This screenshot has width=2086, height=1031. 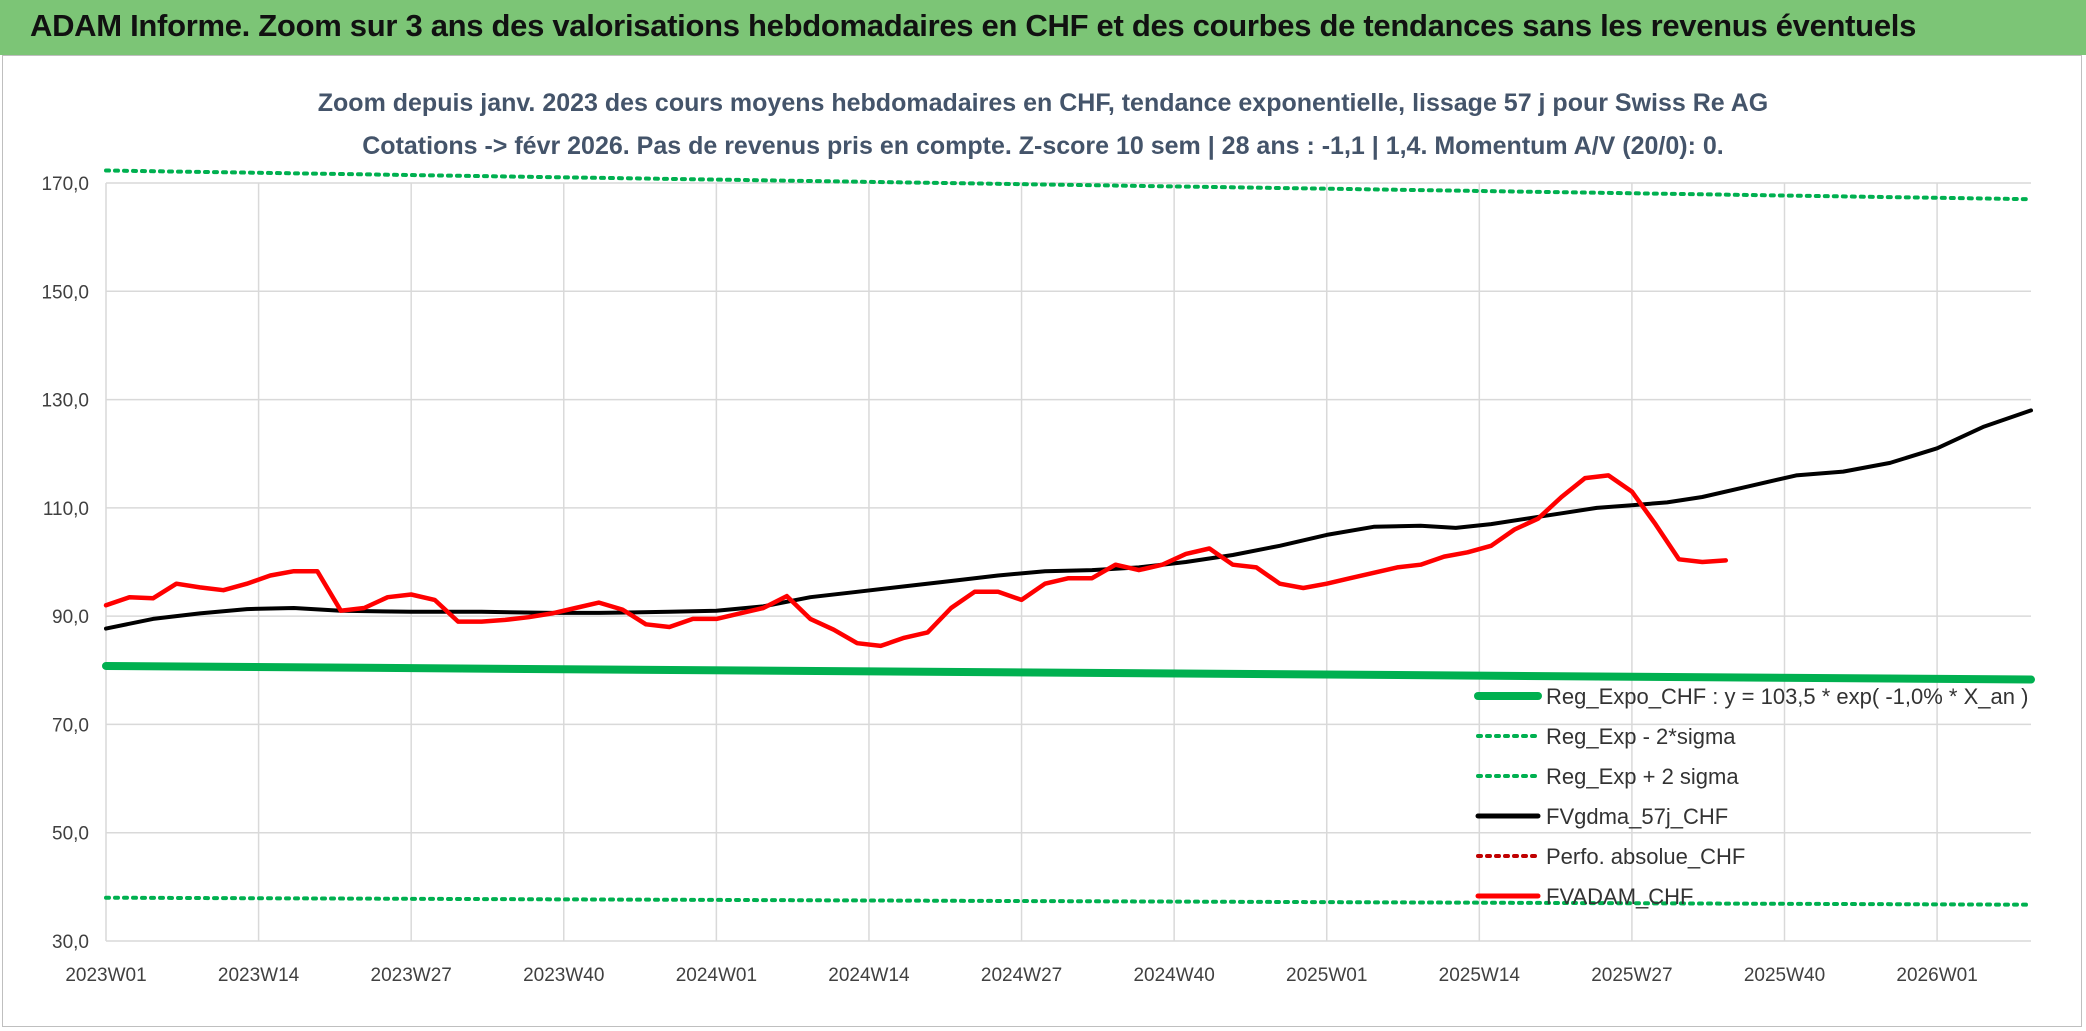 What do you see at coordinates (70, 617) in the screenshot?
I see `y-tick-label: 90,0` at bounding box center [70, 617].